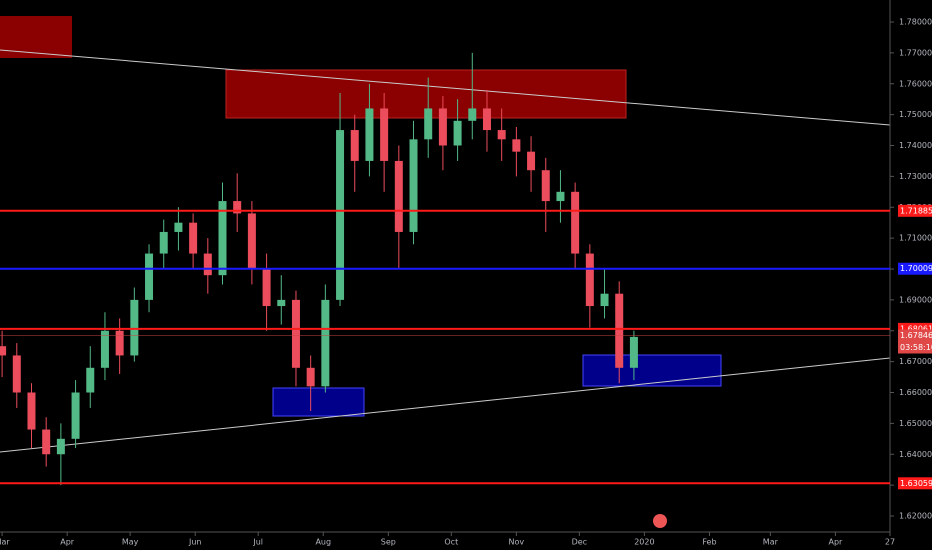  Describe the element at coordinates (915, 454) in the screenshot. I see `y-tick-label: 1.64000` at that location.